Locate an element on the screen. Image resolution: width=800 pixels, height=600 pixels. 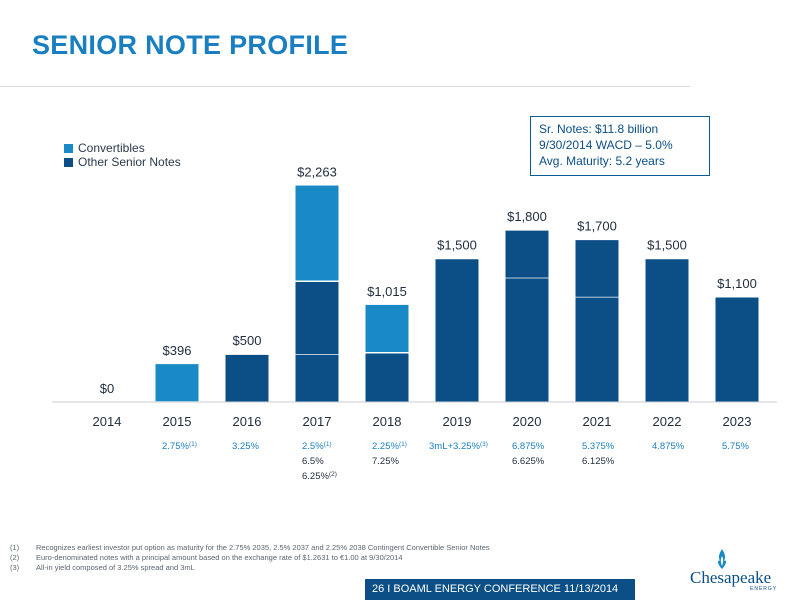
footnote-mark: (1) is located at coordinates (15, 547).